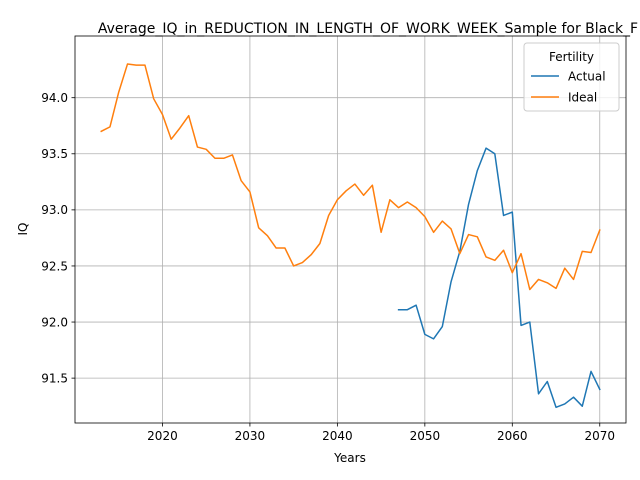 The height and width of the screenshot is (480, 640). I want to click on y-tick-label: 93.5, so click(54, 154).